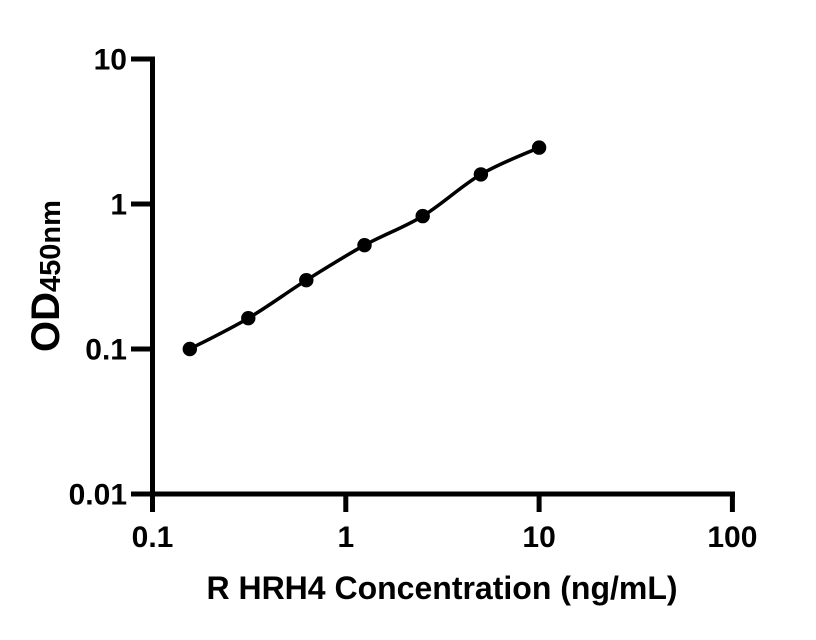 This screenshot has height=640, width=816. I want to click on x-tick-label-1: 1, so click(345, 537).